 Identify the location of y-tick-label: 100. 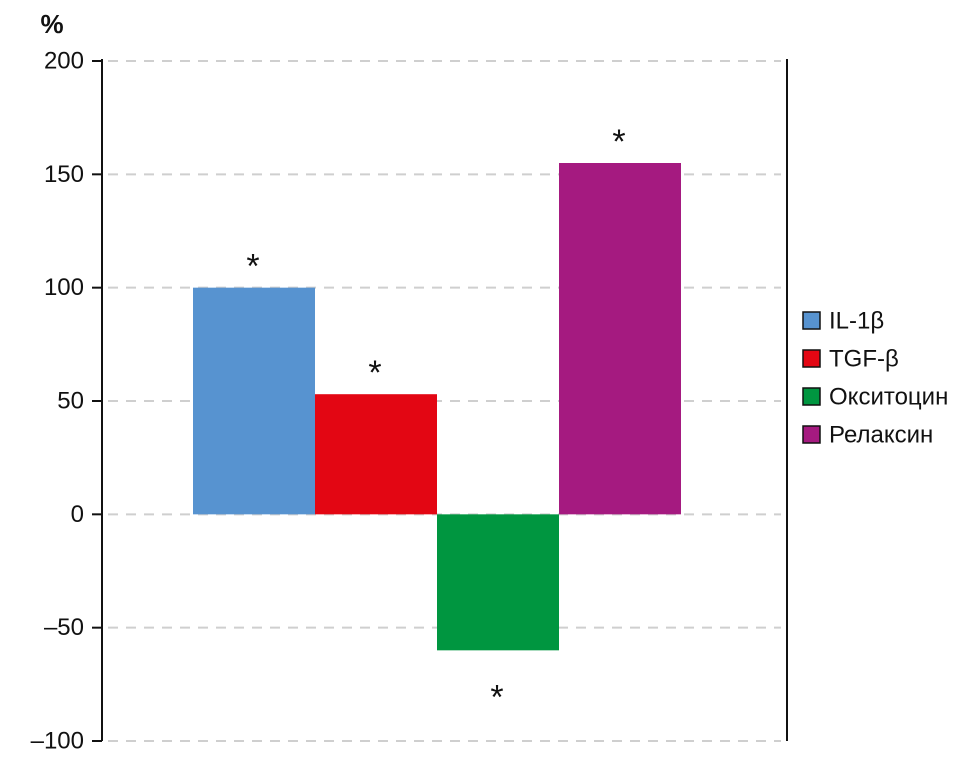
(64, 287).